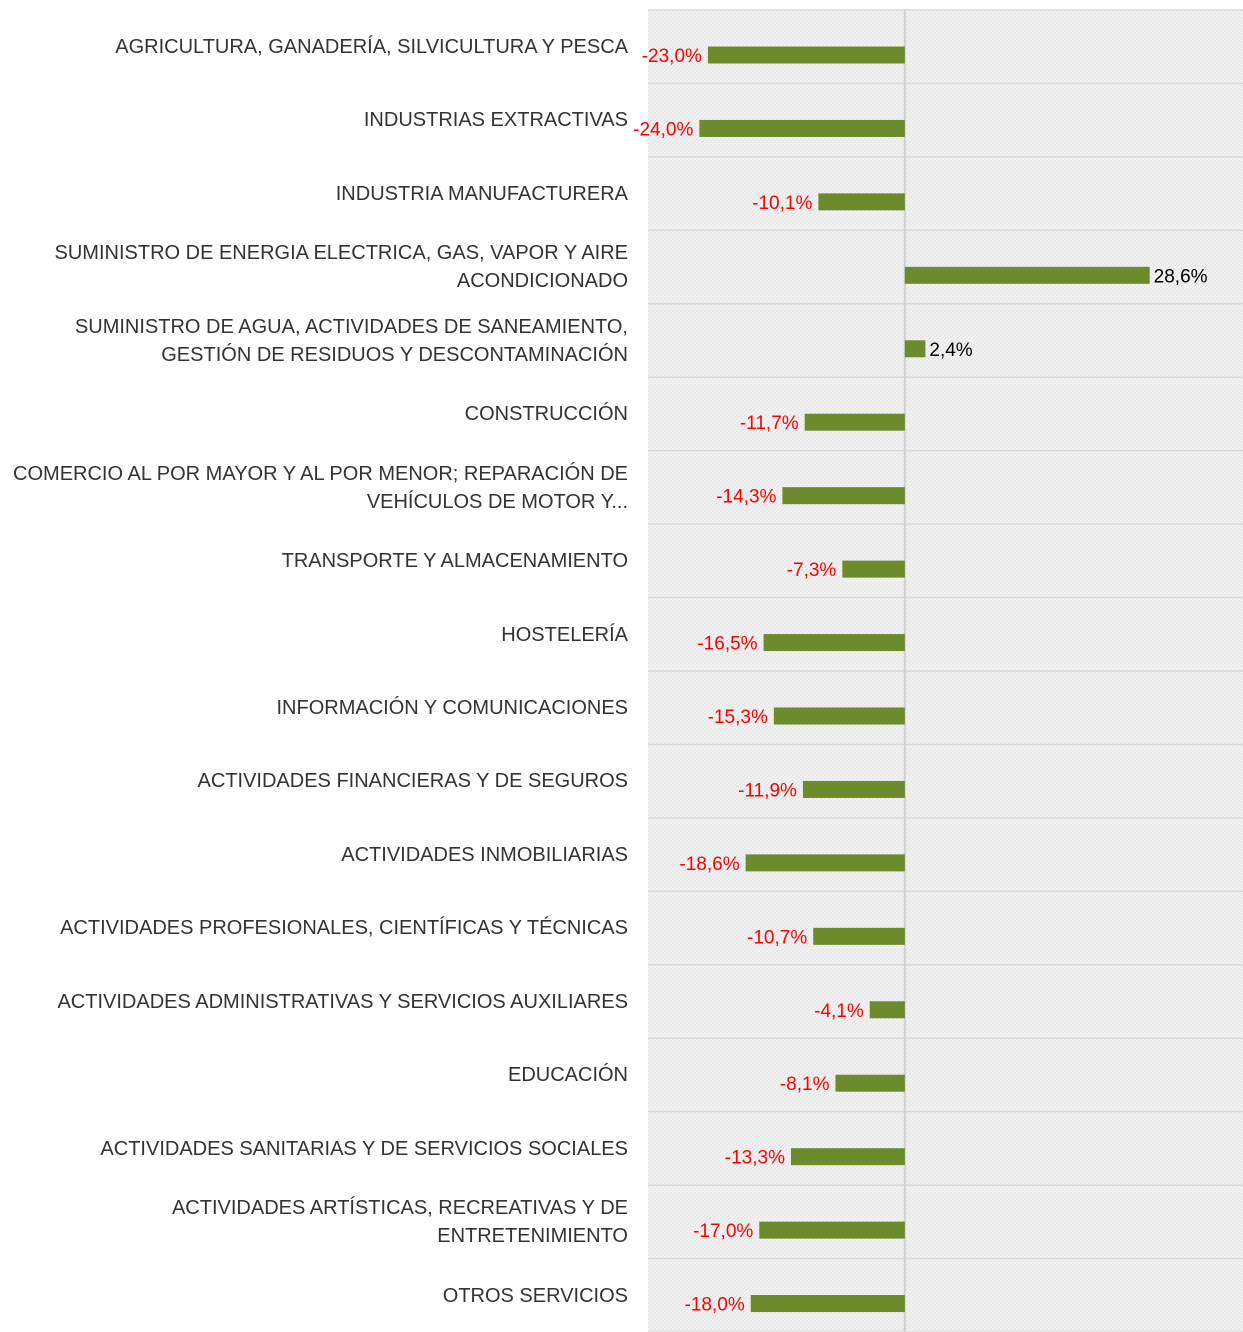  Describe the element at coordinates (663, 129) in the screenshot. I see `data-label: -24,0%` at that location.